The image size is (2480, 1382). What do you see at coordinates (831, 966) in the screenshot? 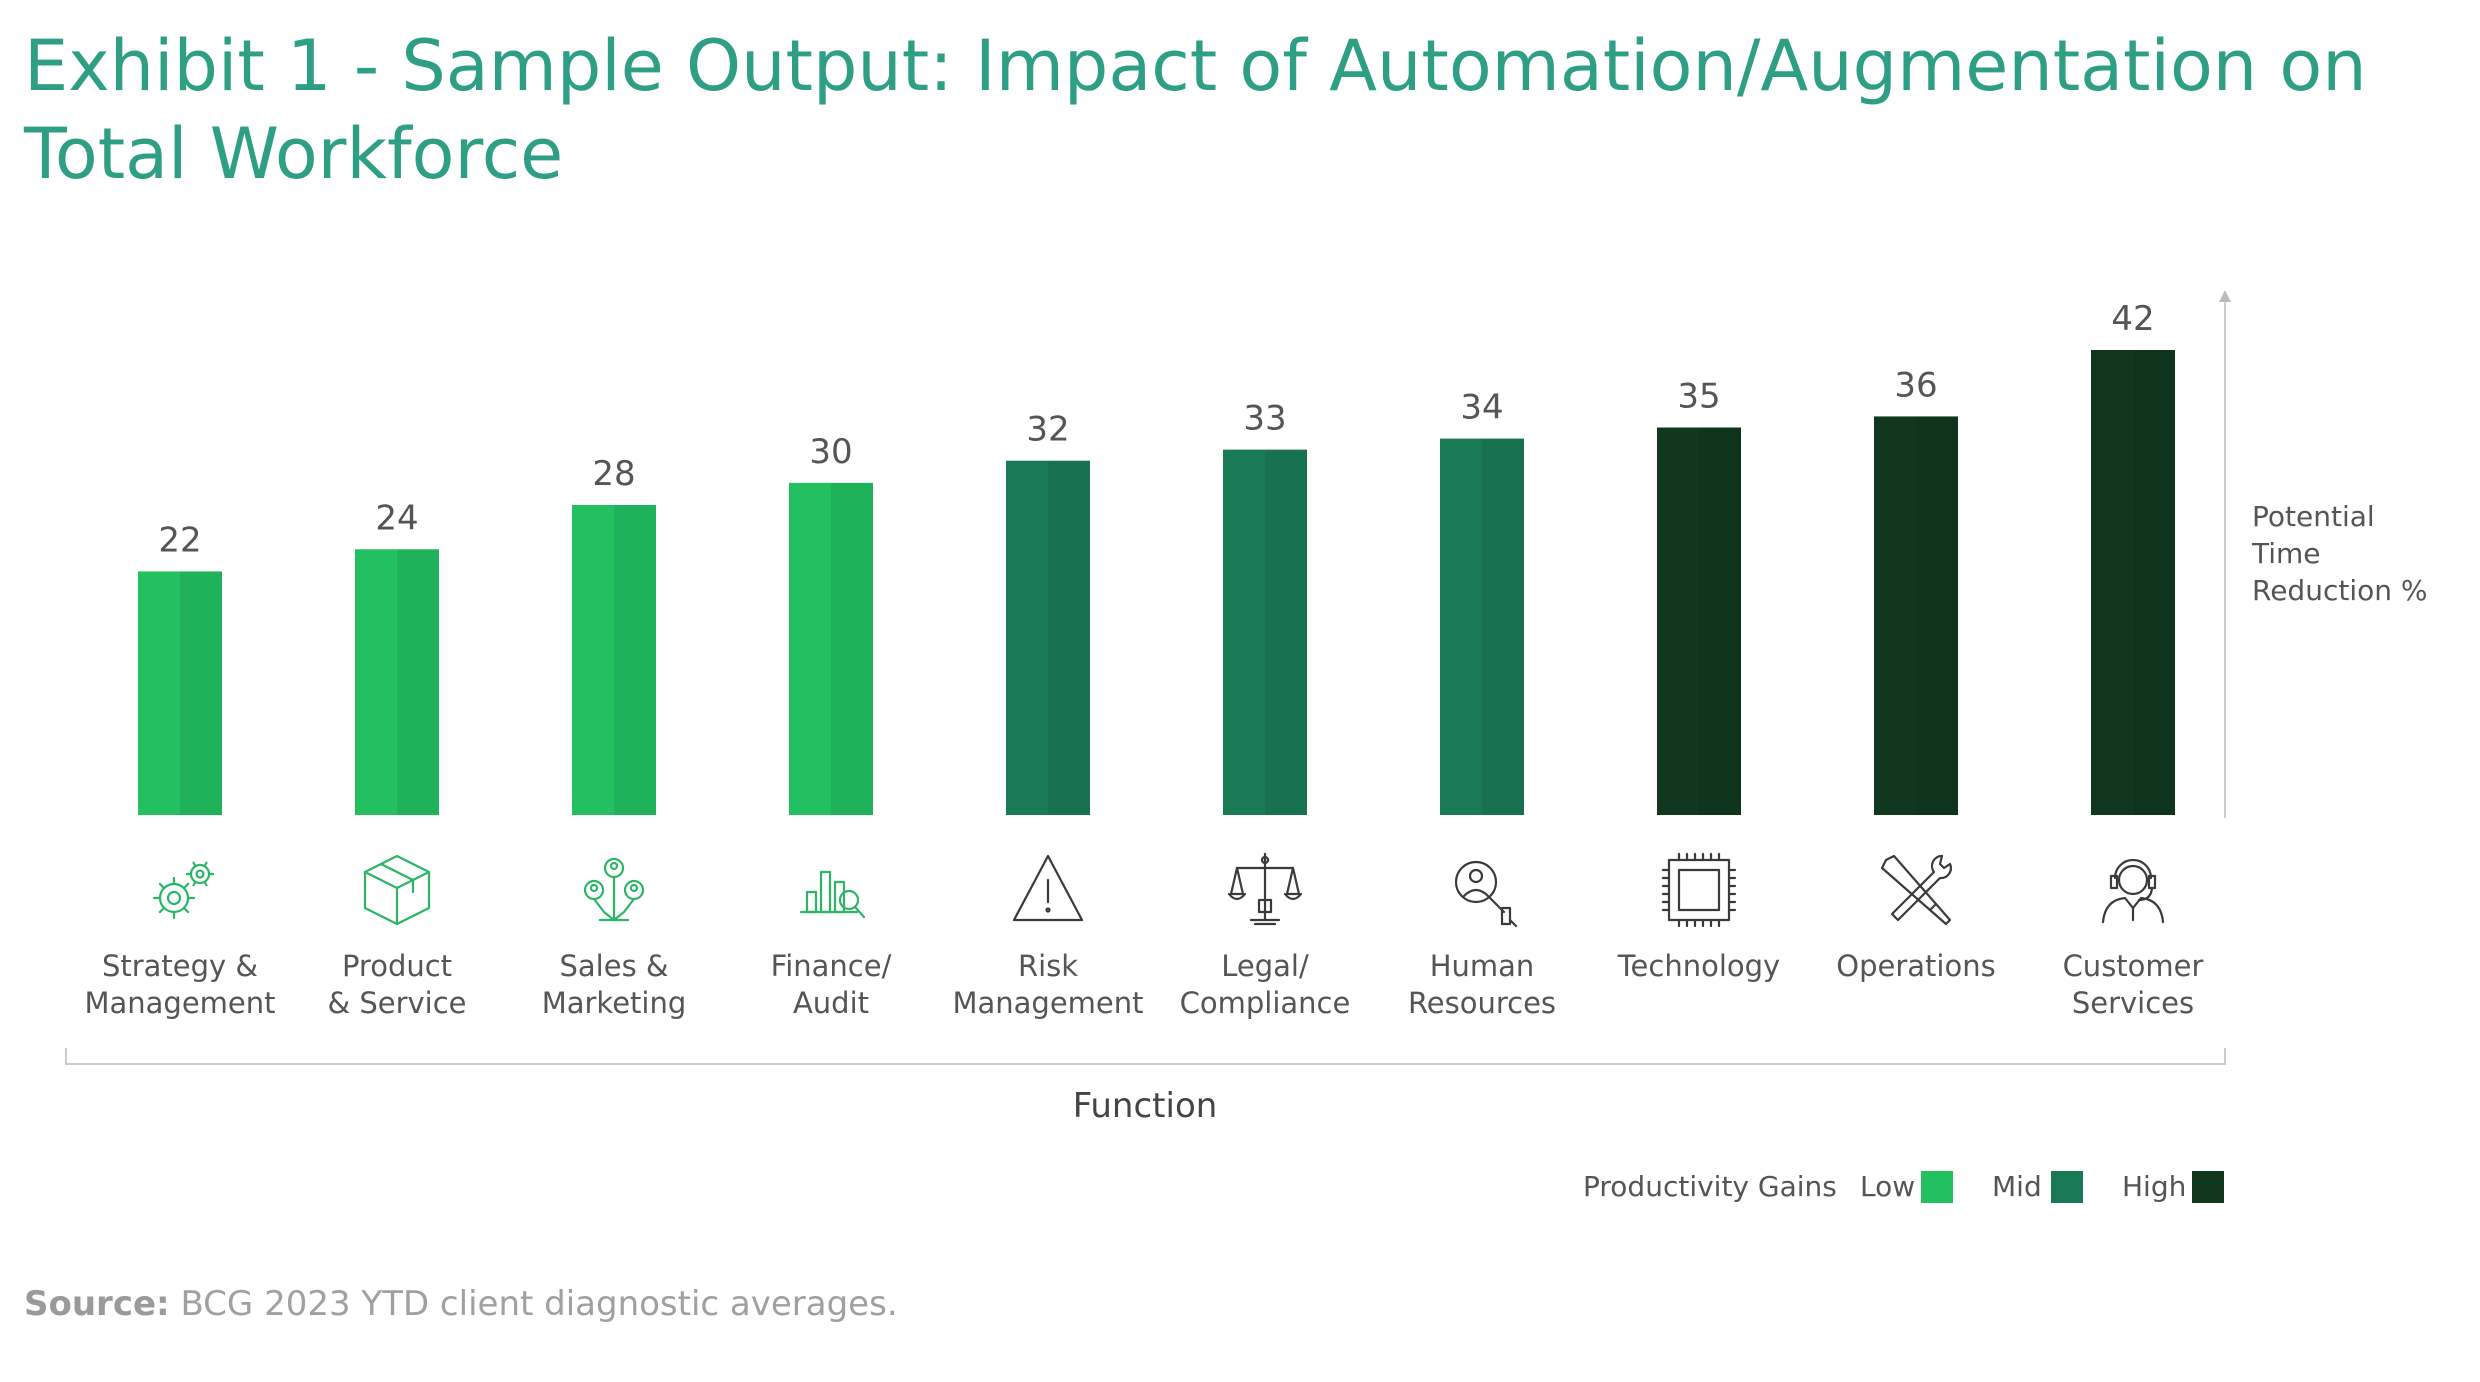
I see `category-label-line: Finance/` at bounding box center [831, 966].